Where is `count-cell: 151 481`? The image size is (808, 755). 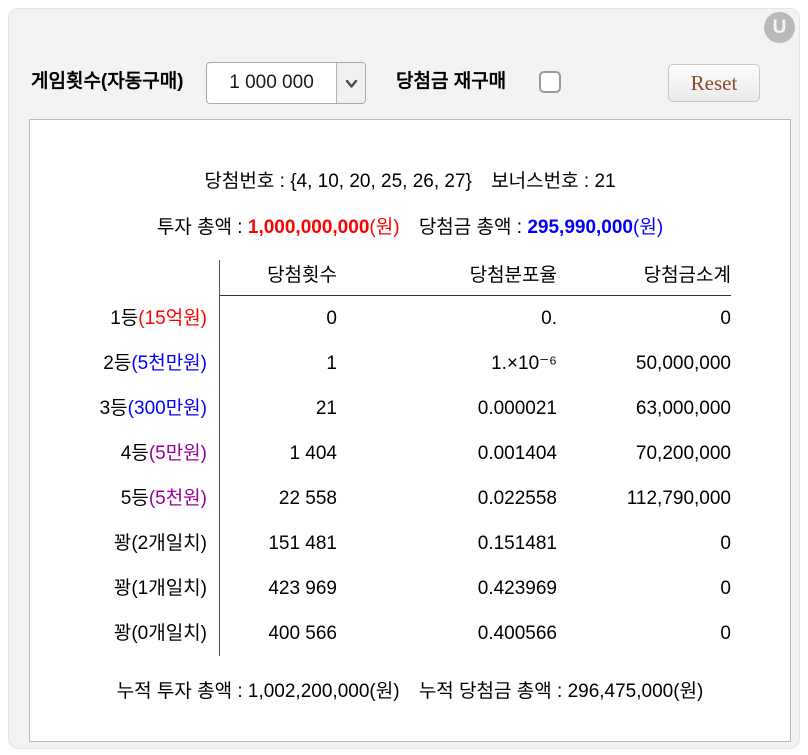 count-cell: 151 481 is located at coordinates (302, 543).